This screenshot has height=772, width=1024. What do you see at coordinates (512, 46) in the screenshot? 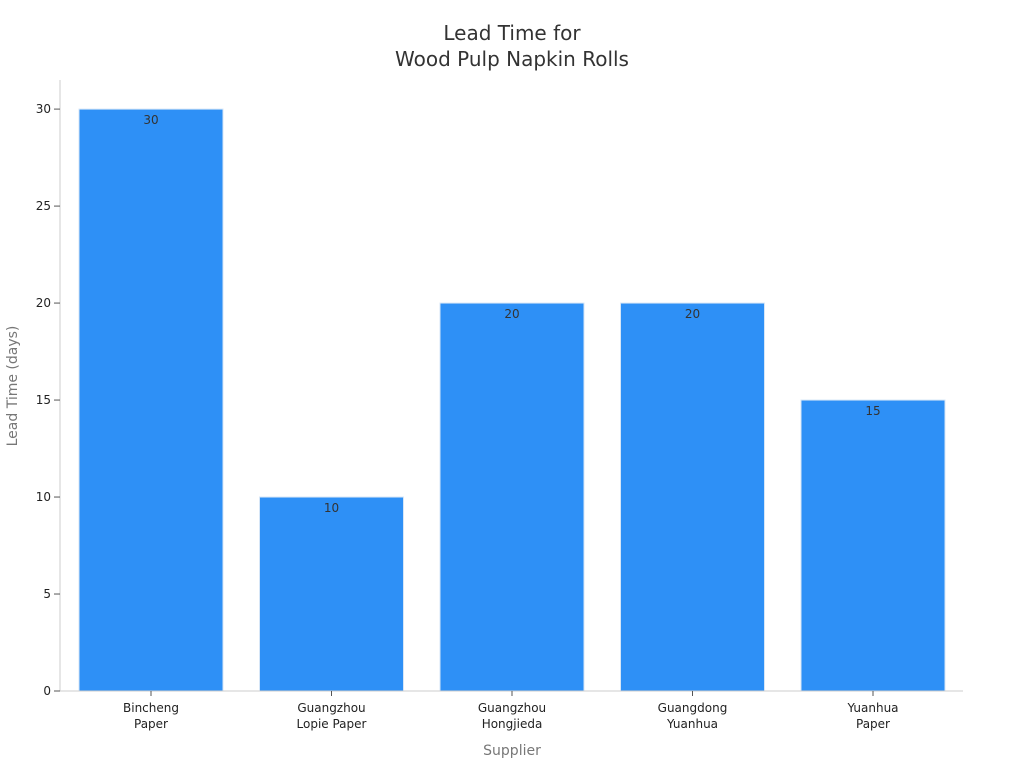
I see `chart-title: Lead Time for Wood Pulp Napkin Rolls` at bounding box center [512, 46].